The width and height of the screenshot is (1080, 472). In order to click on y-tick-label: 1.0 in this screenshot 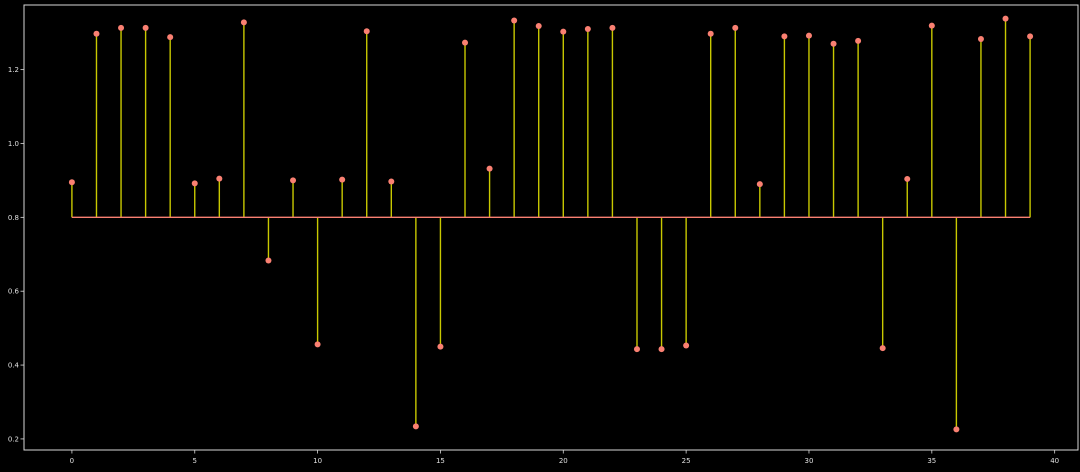, I will do `click(13, 144)`.